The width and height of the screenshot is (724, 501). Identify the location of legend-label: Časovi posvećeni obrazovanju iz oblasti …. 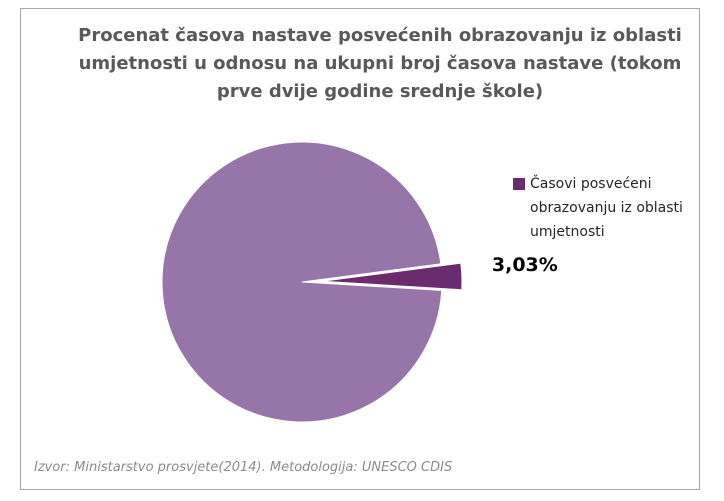
(606, 208).